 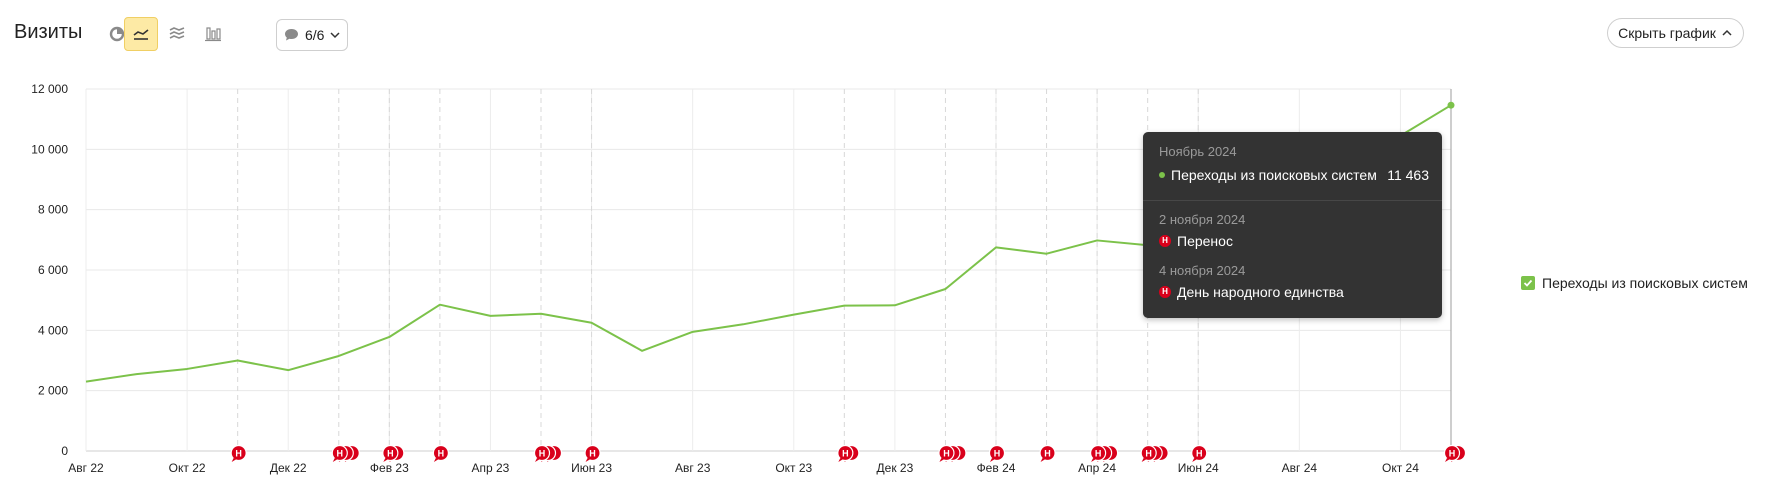 I want to click on tooltip-note-text: Перенос, so click(x=1205, y=241).